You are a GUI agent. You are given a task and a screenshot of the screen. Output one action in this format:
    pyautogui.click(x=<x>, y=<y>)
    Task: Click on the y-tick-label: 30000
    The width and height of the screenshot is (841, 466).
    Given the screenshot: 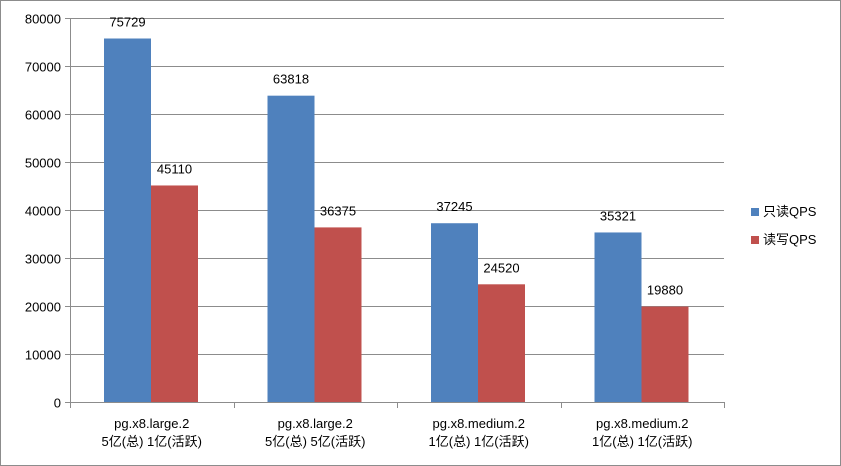 What is the action you would take?
    pyautogui.click(x=43, y=259)
    